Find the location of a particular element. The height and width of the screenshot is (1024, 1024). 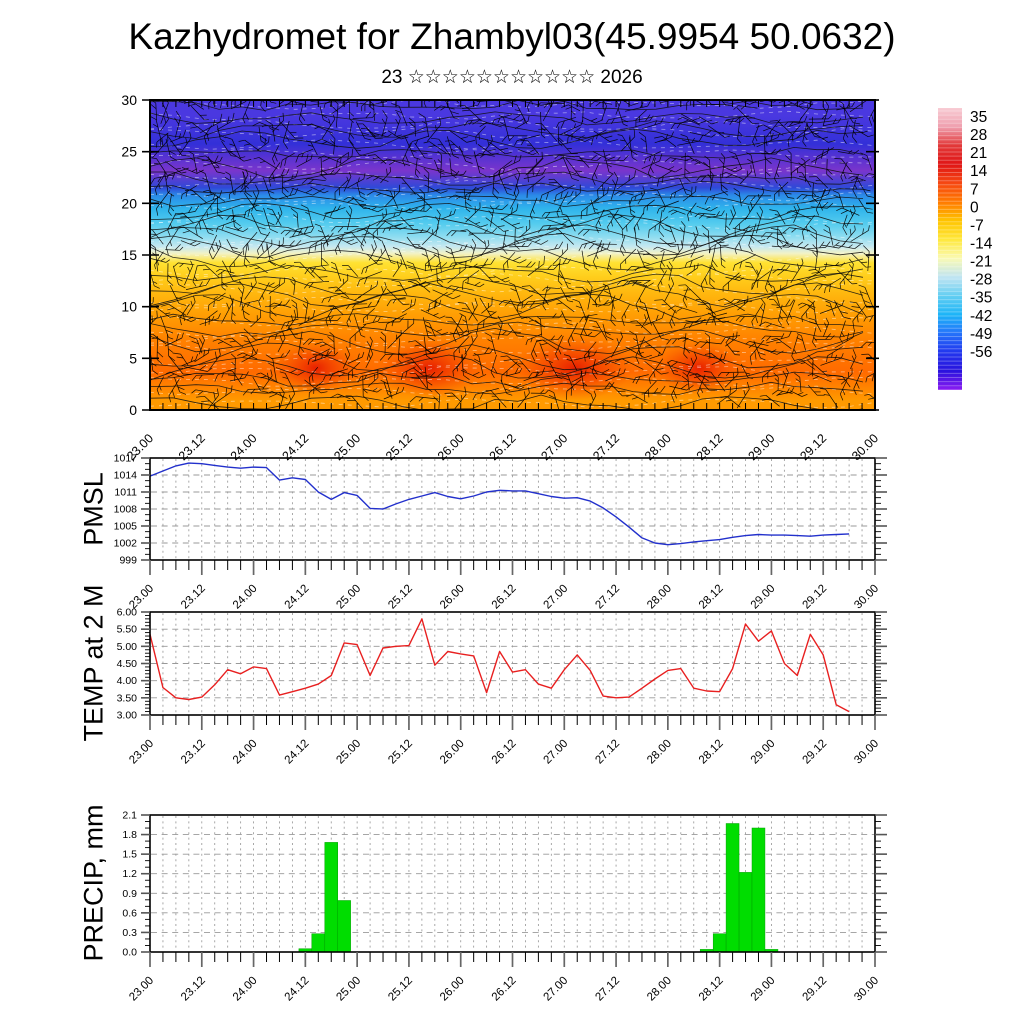

white-dashed-contour is located at coordinates (512, 256).